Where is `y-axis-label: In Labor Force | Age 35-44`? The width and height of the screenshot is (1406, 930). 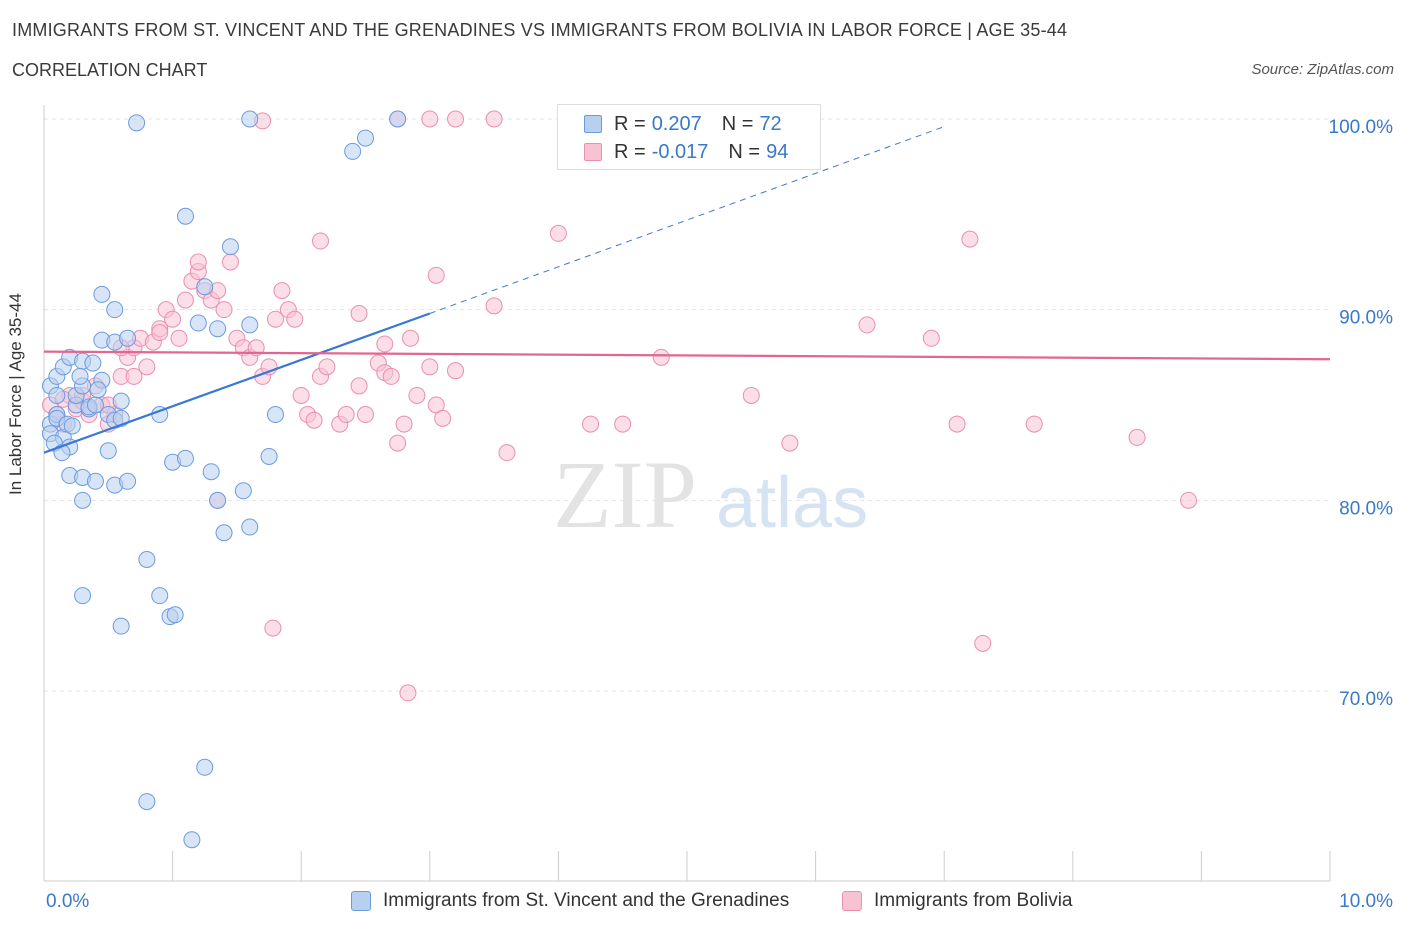
y-axis-label: In Labor Force | Age 35-44 is located at coordinates (15, 394).